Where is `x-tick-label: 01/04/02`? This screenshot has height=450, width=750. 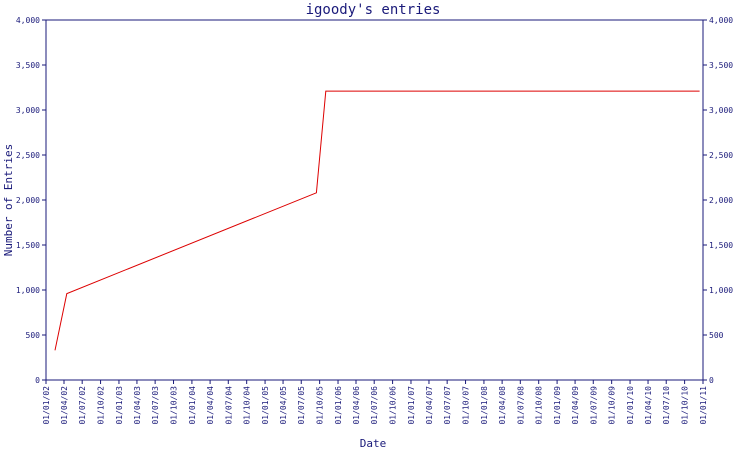 x-tick-label: 01/04/02 is located at coordinates (64, 405).